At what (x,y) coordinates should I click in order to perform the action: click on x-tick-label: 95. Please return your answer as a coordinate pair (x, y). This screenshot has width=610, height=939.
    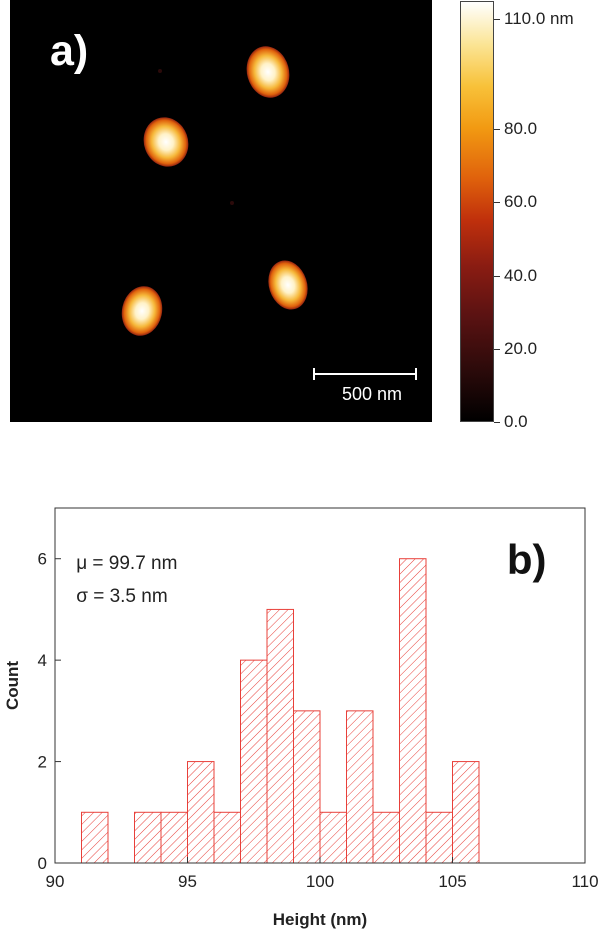
    Looking at the image, I should click on (187, 881).